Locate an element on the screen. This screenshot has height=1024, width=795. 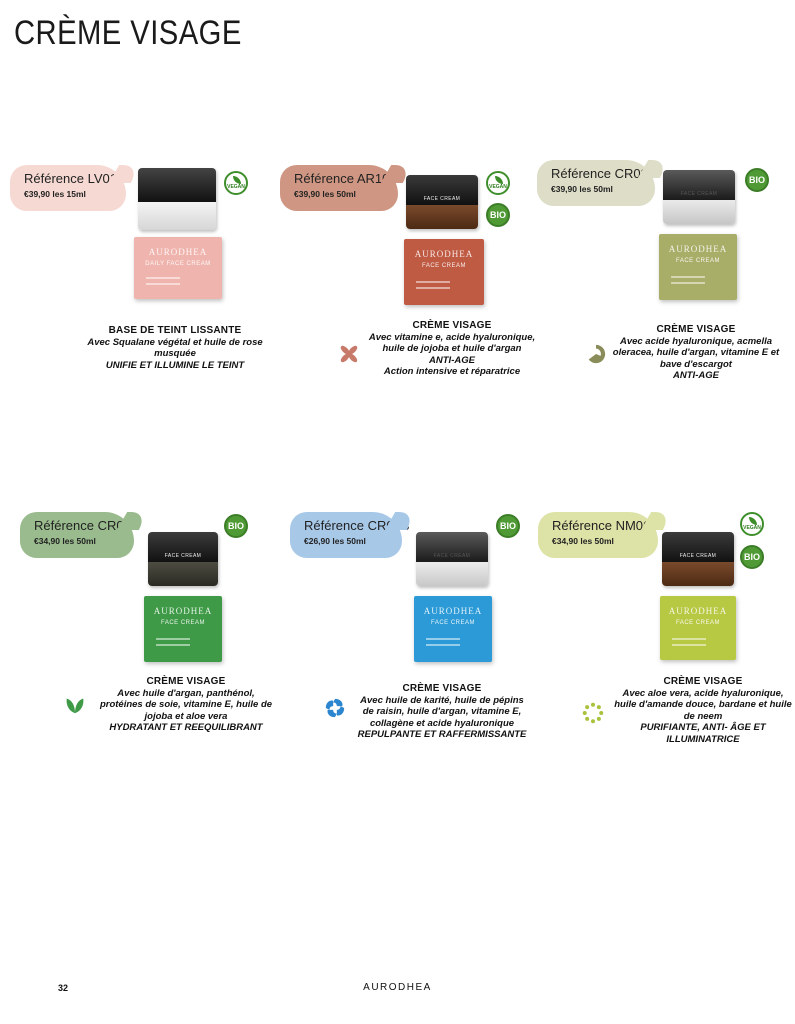
product-tagline: HYDRATANT ET REEQUILIBRANT is located at coordinates (186, 727).